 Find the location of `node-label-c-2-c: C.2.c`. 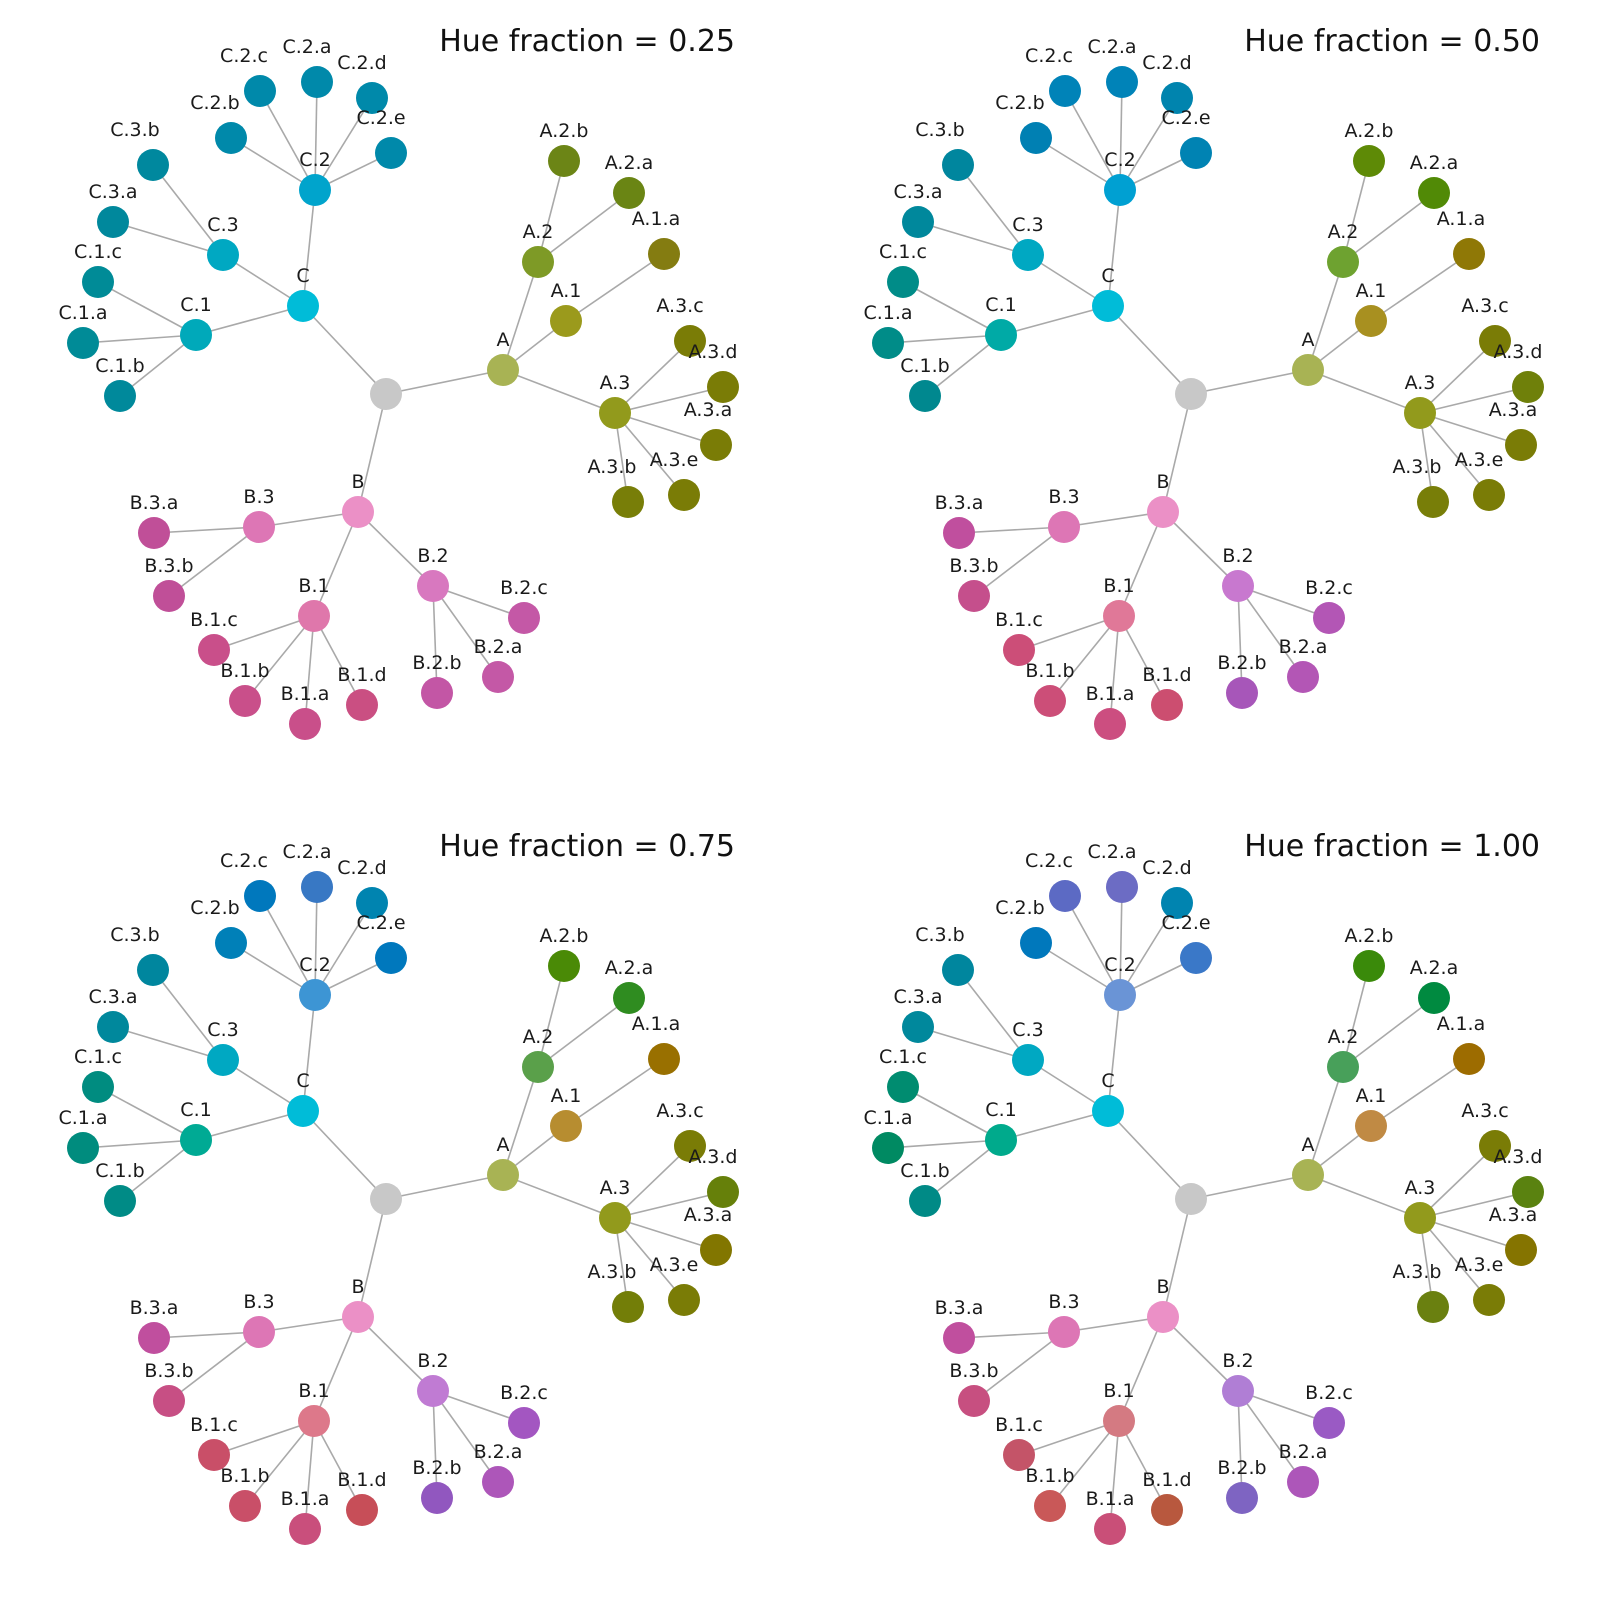

node-label-c-2-c: C.2.c is located at coordinates (1049, 861).